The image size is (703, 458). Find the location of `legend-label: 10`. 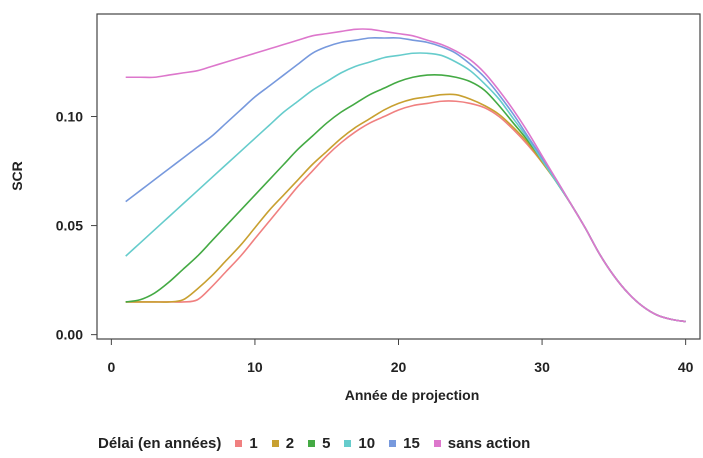

legend-label: 10 is located at coordinates (367, 443).